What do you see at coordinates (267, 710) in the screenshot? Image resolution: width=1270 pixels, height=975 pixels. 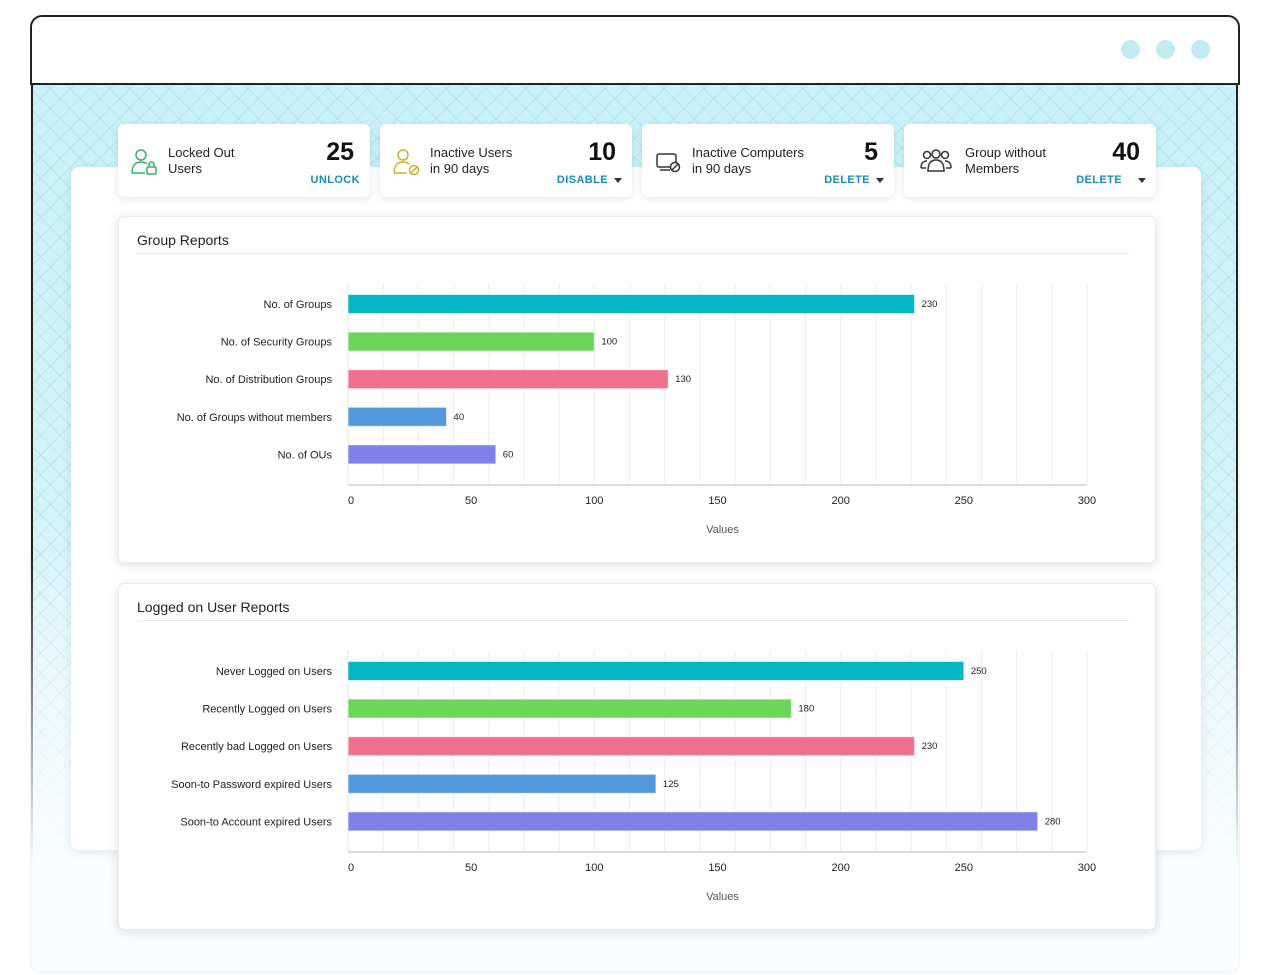 I see `category-label: Recently Logged on Users` at bounding box center [267, 710].